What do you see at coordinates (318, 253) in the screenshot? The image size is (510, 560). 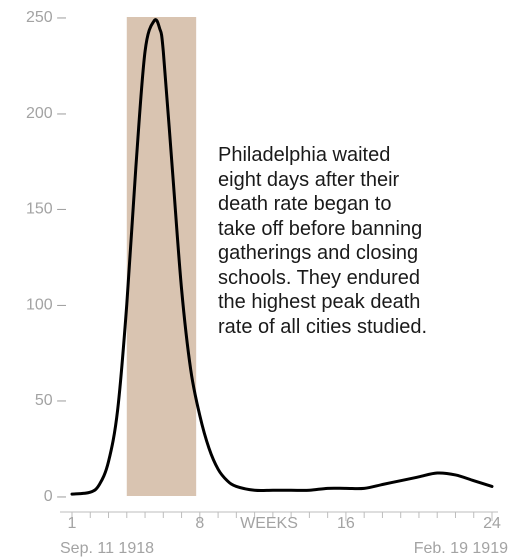 I see `annotation-line: gatherings and closing` at bounding box center [318, 253].